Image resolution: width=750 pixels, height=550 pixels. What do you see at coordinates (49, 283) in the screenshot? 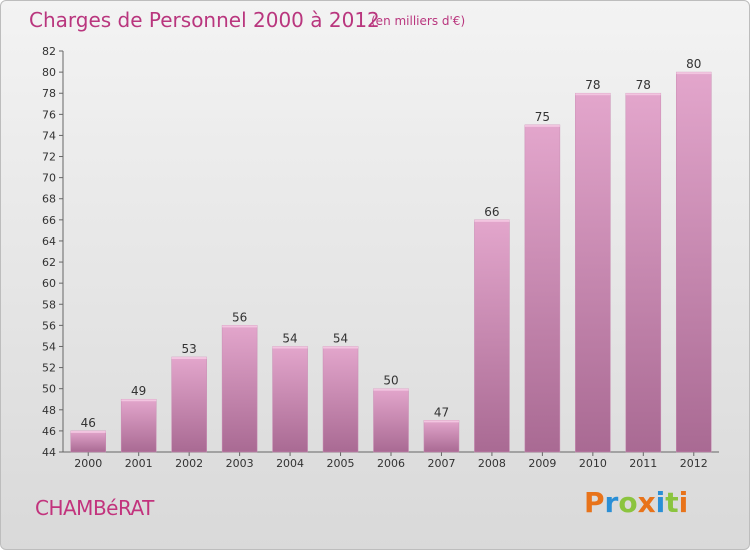
I see `y-tick-label: 60` at bounding box center [49, 283].